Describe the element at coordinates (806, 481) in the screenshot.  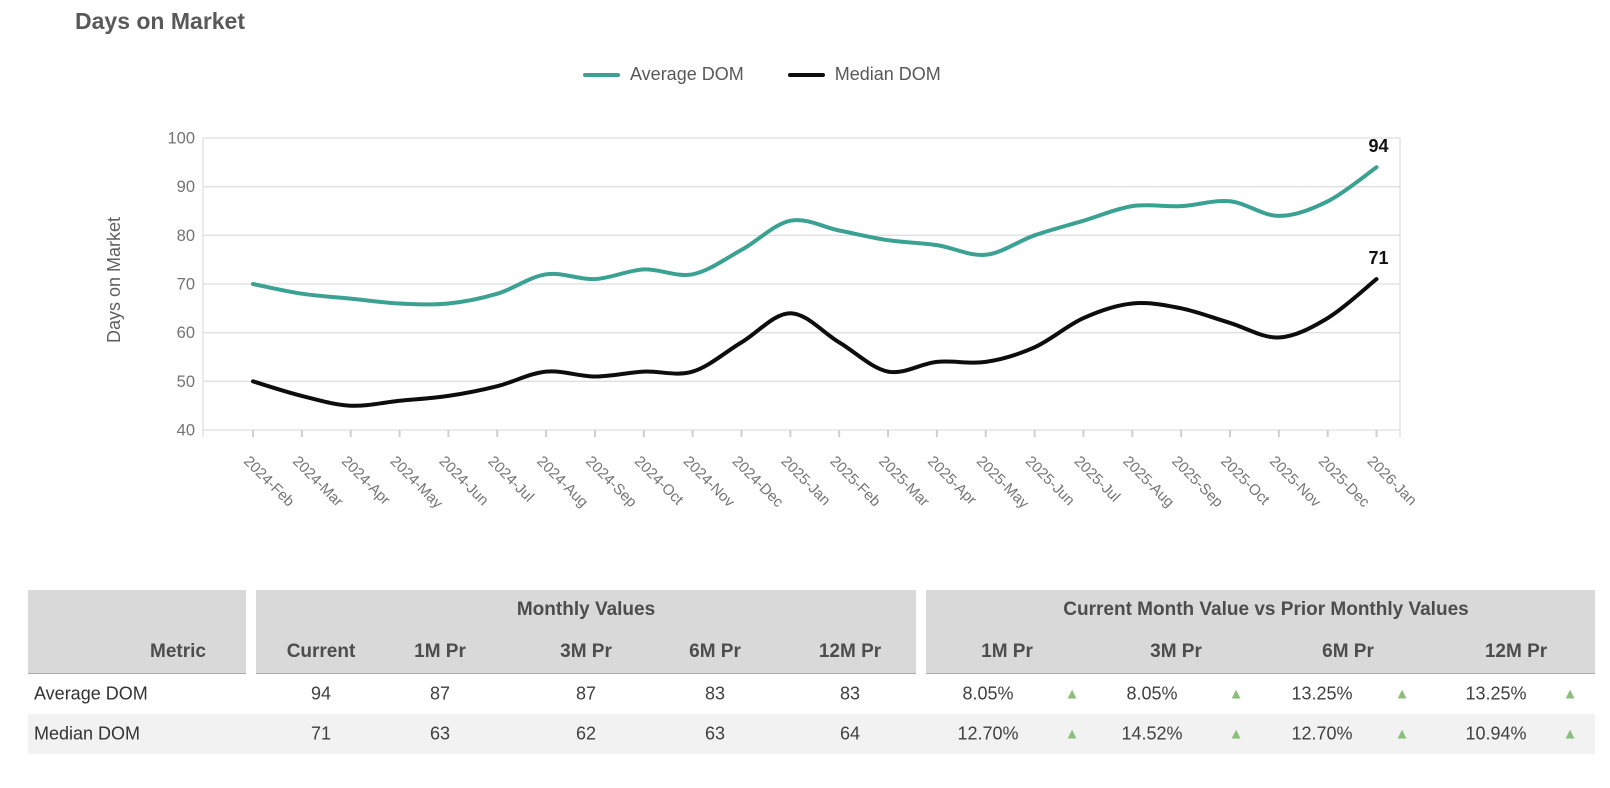
I see `x-tick-label: 2025-Jan` at that location.